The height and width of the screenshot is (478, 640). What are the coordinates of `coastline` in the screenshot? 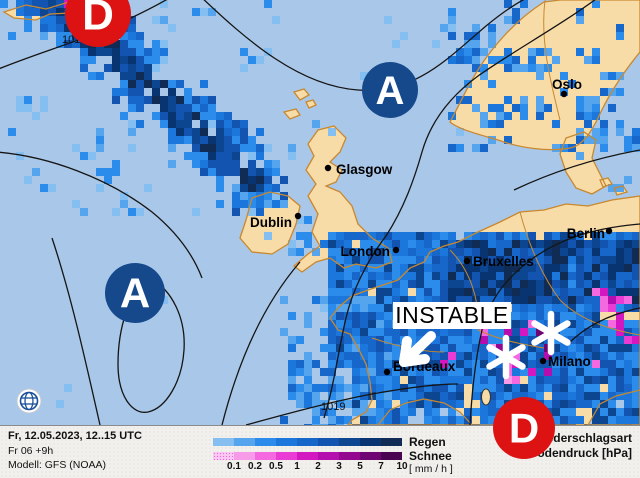 It's located at (342, 199).